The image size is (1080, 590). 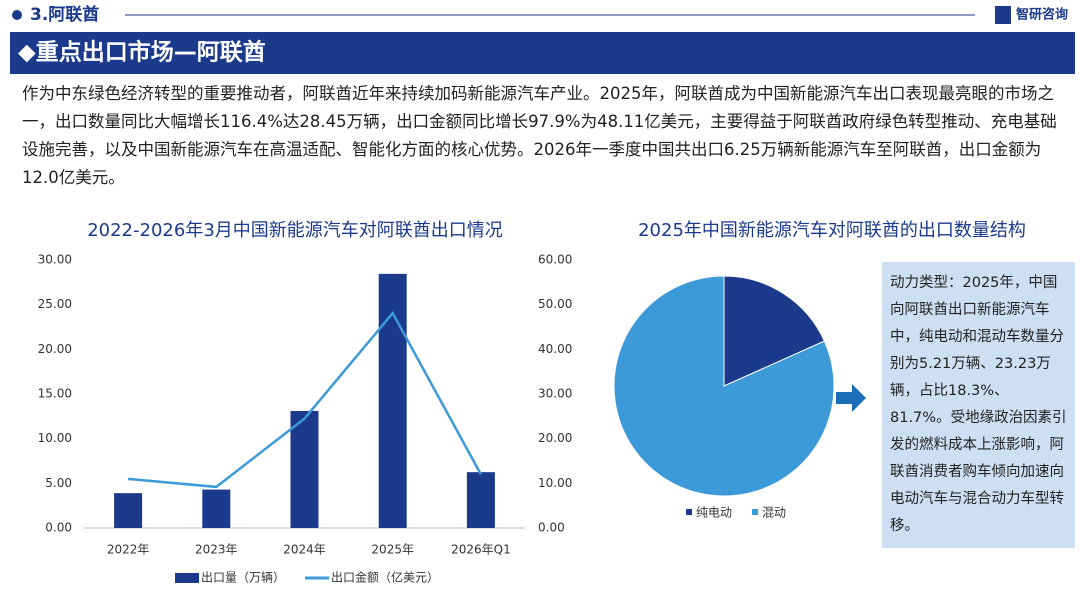 I want to click on y-tick-label: 0.00, so click(x=58, y=528).